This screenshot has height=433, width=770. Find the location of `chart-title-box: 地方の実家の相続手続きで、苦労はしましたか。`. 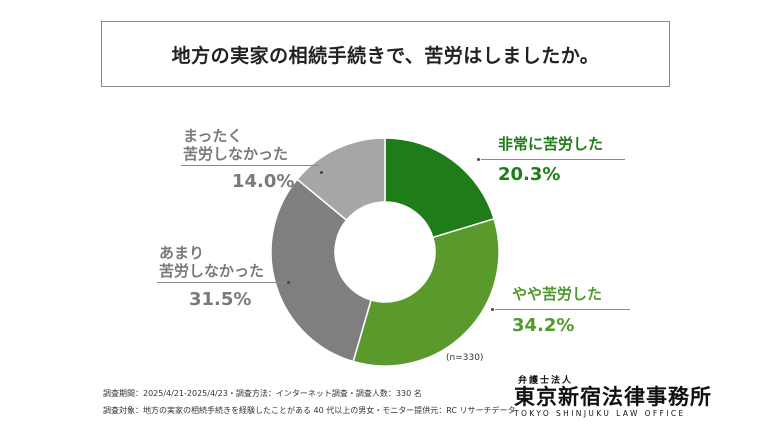

chart-title-box: 地方の実家の相続手続きで、苦労はしましたか。 is located at coordinates (385, 54).